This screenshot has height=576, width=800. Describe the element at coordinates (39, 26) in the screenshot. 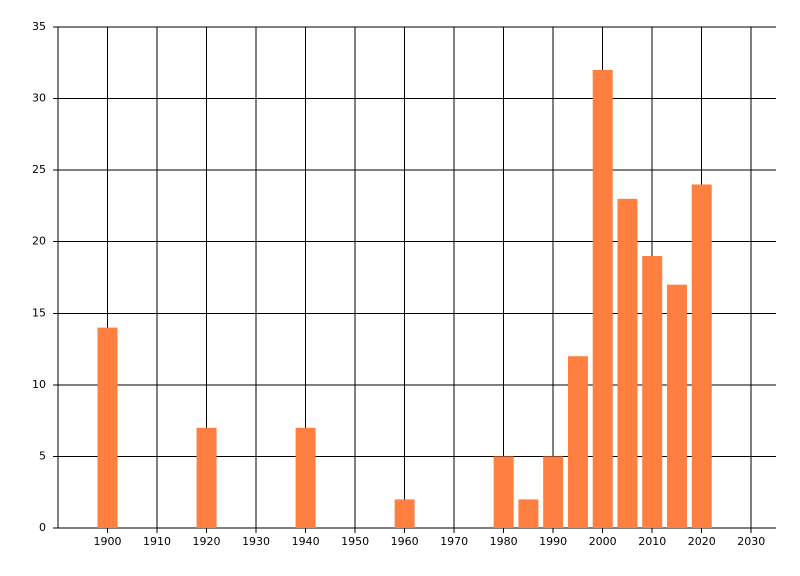

I see `y-tick-label: 35` at that location.